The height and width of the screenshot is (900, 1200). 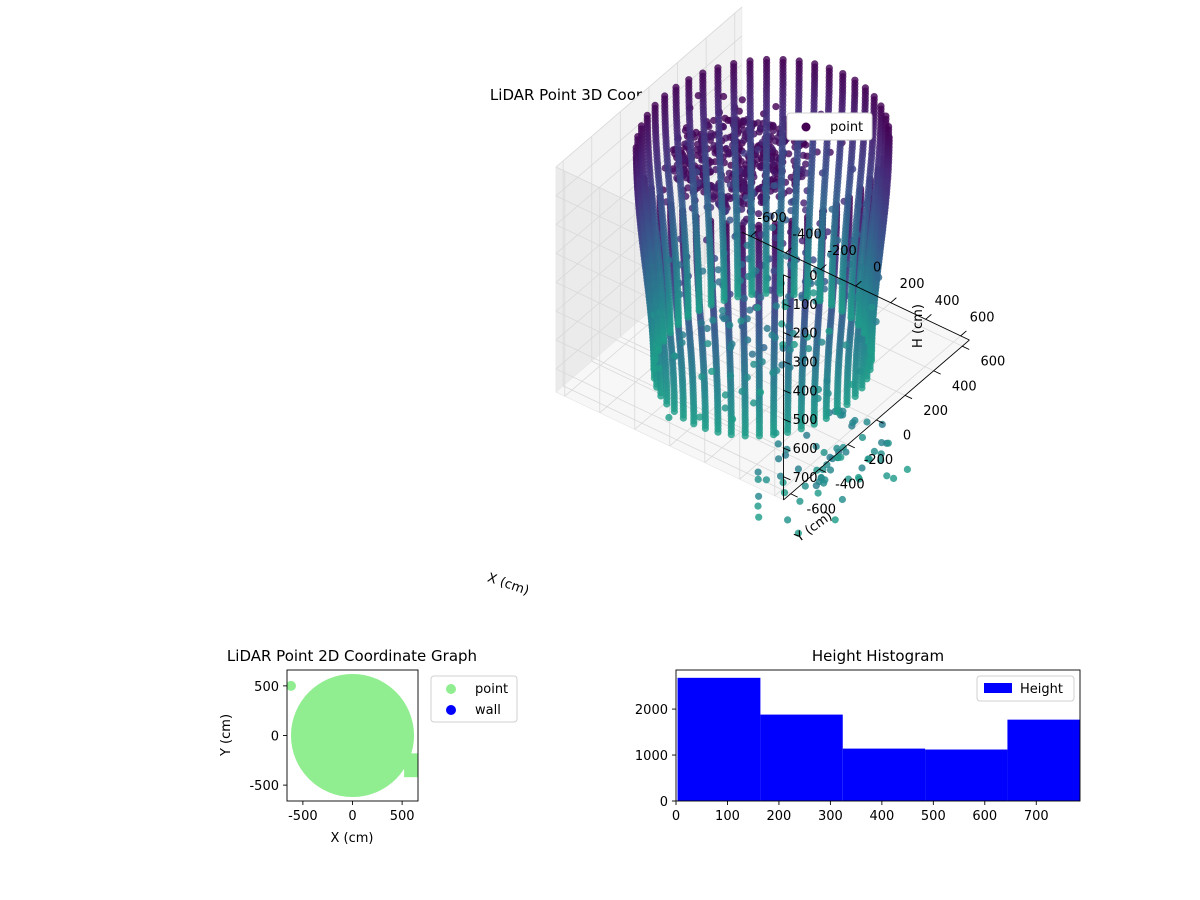 What do you see at coordinates (858, 746) in the screenshot?
I see `chart-histogram-plot: 0 100 200 300 400 500 600 700 0 1000 2000` at bounding box center [858, 746].